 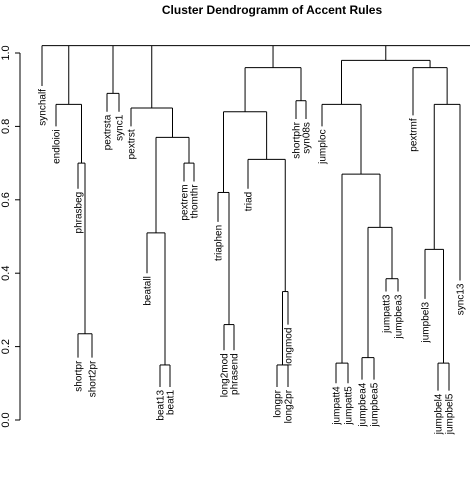 What do you see at coordinates (375, 404) in the screenshot?
I see `leaf-label-jumpbea5: jumpbea5` at bounding box center [375, 404].